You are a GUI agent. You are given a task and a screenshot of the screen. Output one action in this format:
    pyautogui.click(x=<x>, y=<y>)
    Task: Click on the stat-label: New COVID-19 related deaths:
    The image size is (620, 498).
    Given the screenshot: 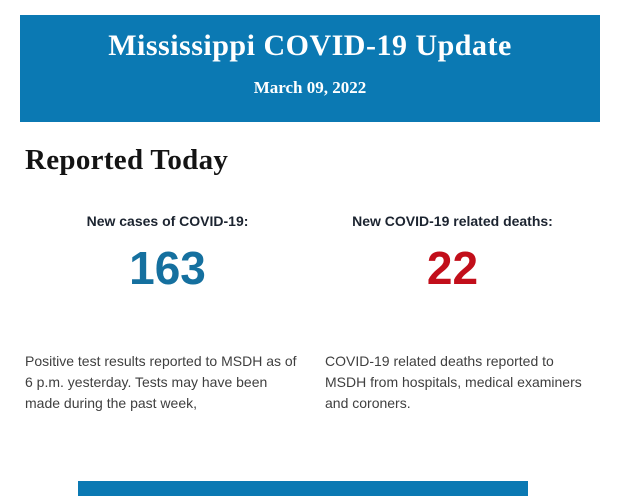 What is the action you would take?
    pyautogui.click(x=452, y=221)
    